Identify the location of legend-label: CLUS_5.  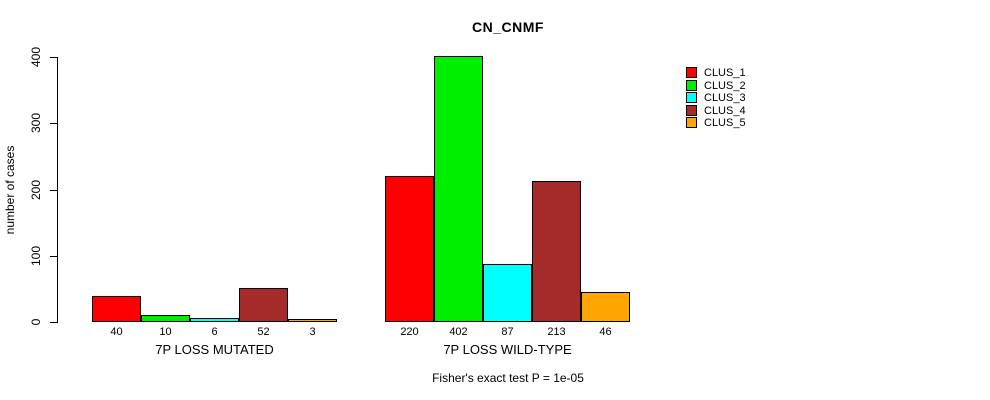
(725, 123).